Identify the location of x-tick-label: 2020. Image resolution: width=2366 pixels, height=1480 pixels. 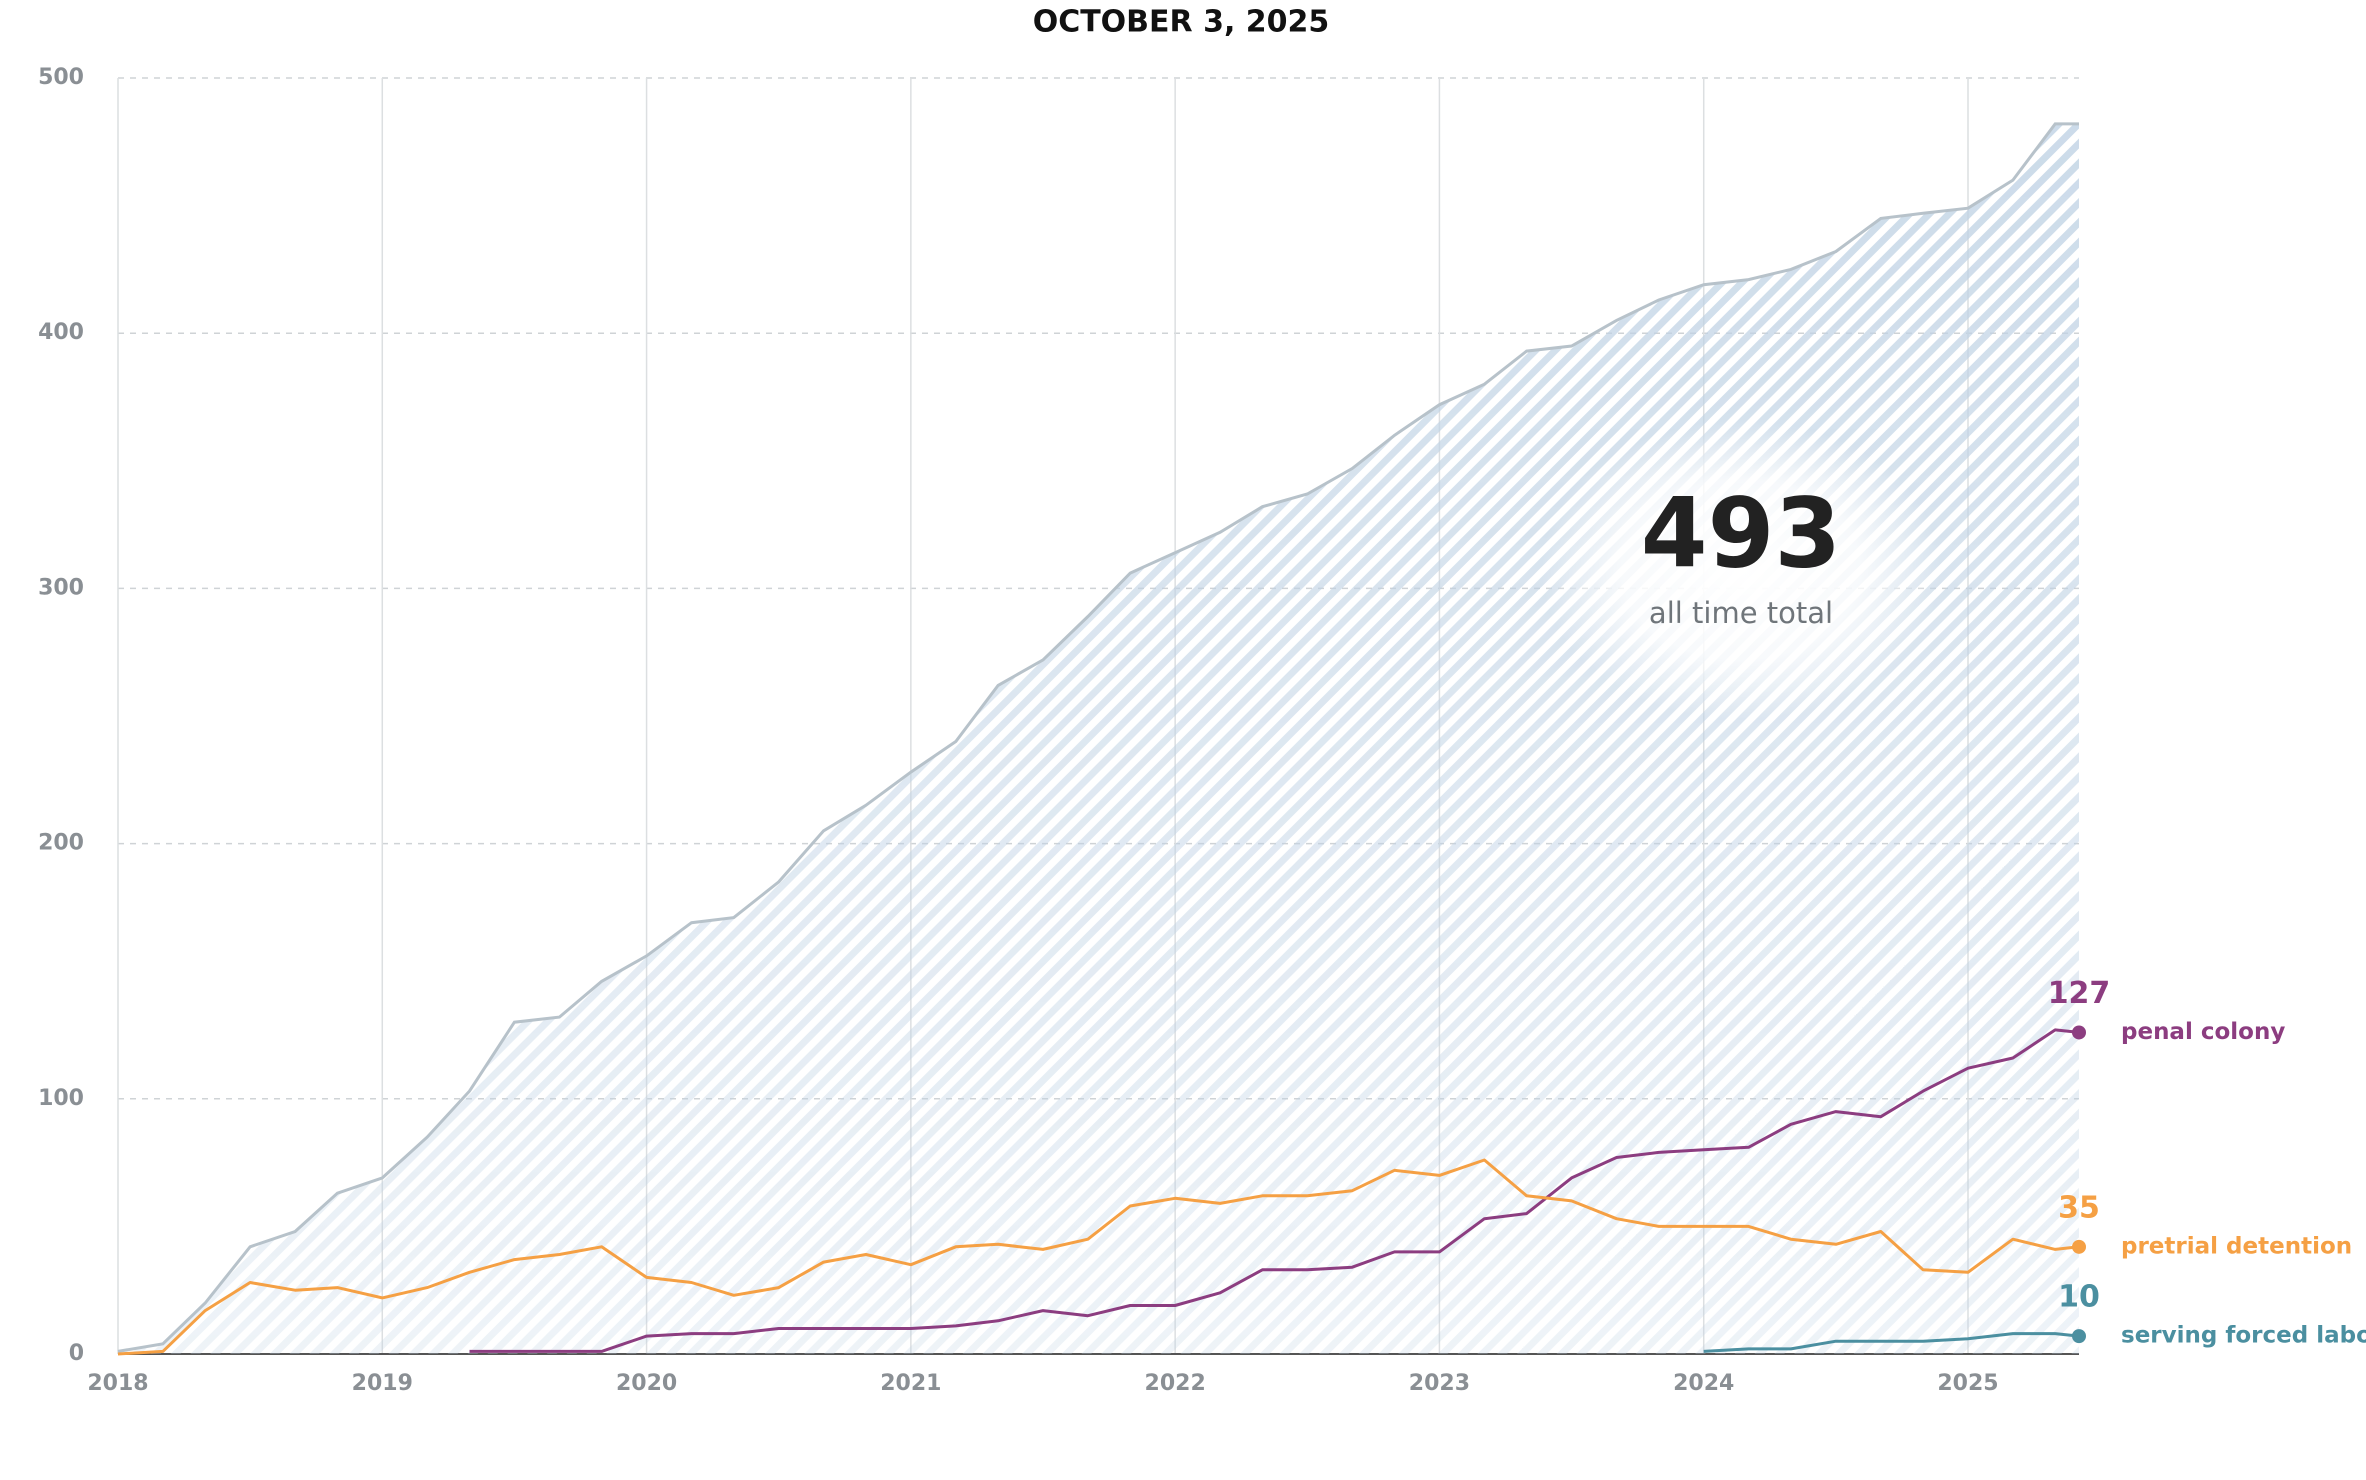
(646, 1383).